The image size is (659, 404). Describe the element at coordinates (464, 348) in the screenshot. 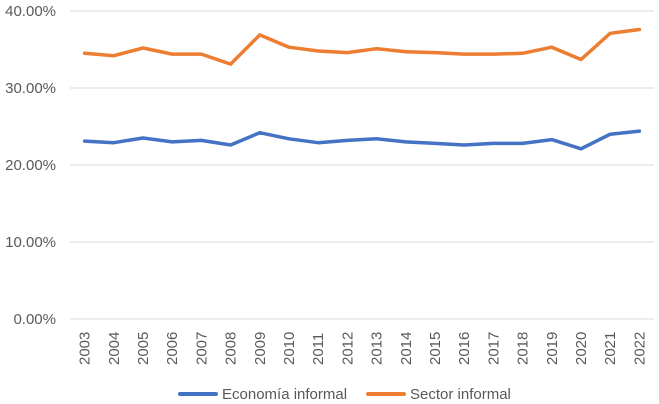

I see `x-tick-label: 2016` at that location.